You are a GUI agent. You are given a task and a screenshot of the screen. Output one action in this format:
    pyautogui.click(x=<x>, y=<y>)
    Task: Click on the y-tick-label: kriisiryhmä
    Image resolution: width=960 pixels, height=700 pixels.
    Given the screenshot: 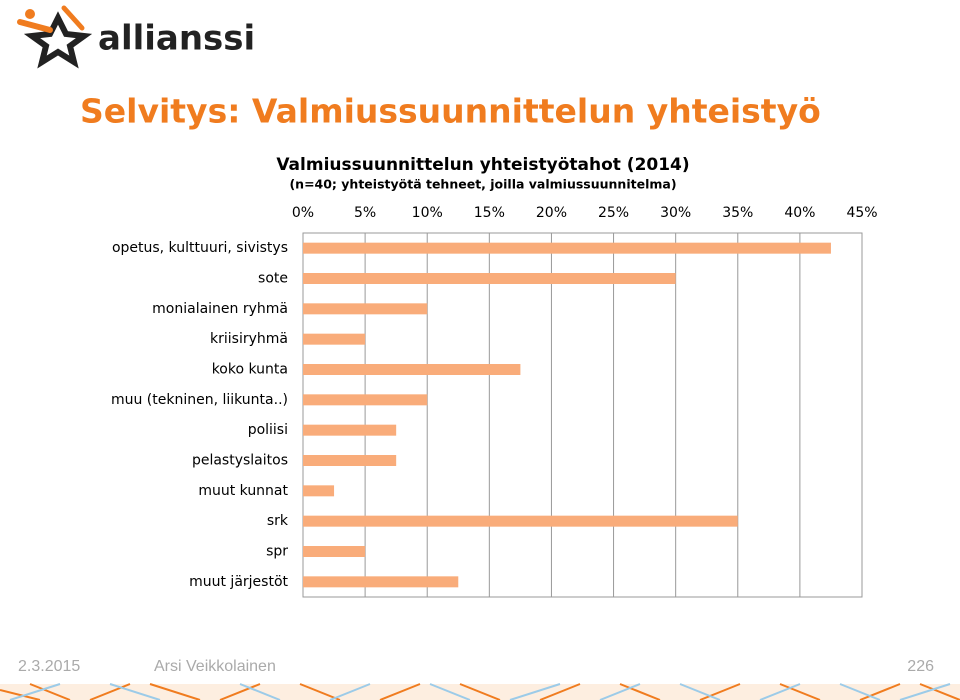 What is the action you would take?
    pyautogui.click(x=249, y=339)
    